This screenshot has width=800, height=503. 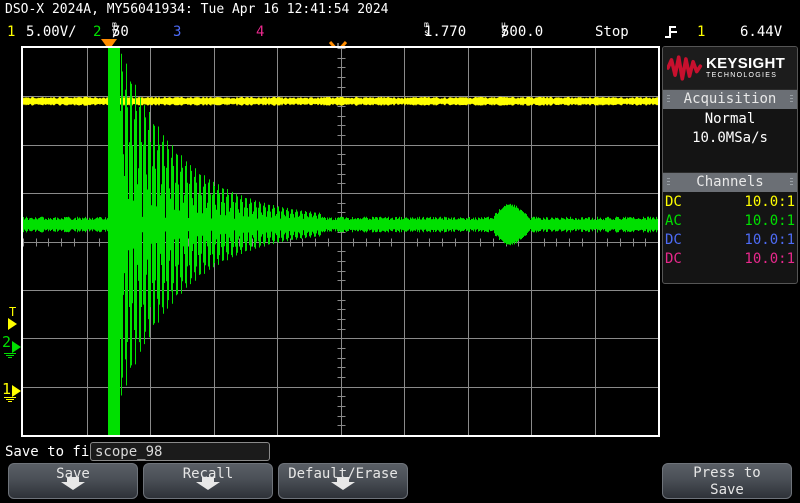 I want to click on ch4-indicator: 4, so click(x=260, y=32).